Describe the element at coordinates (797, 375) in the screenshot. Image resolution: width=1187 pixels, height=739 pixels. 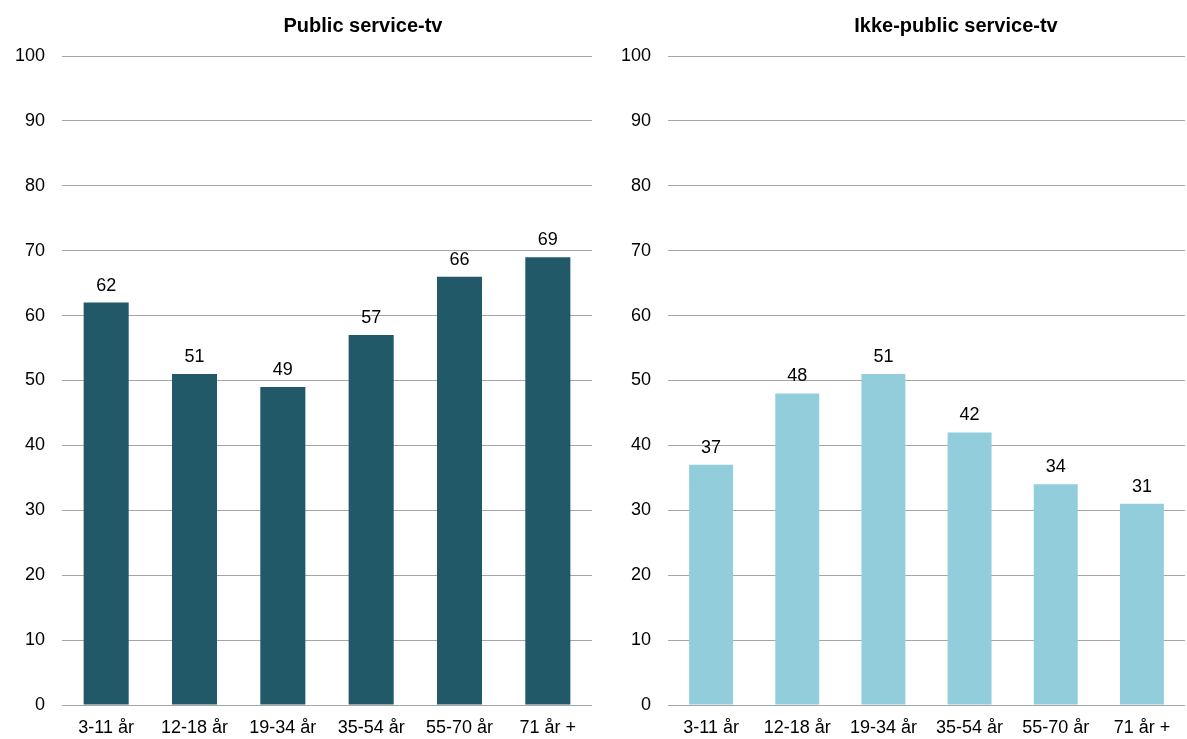
I see `data-label: 48` at that location.